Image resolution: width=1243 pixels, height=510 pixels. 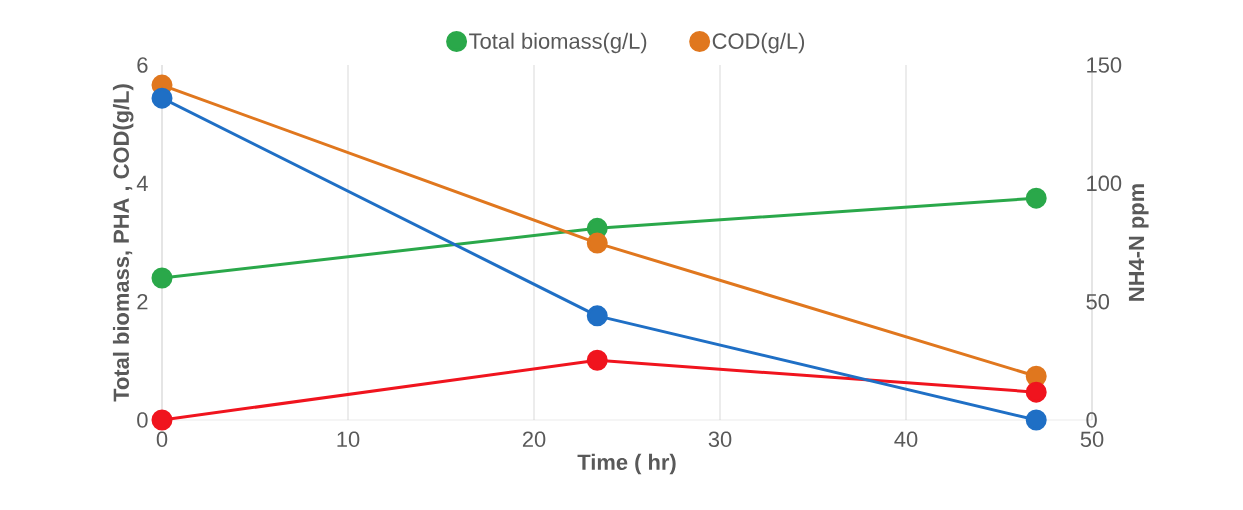 I want to click on x-tick-label: 50, so click(x=1092, y=439).